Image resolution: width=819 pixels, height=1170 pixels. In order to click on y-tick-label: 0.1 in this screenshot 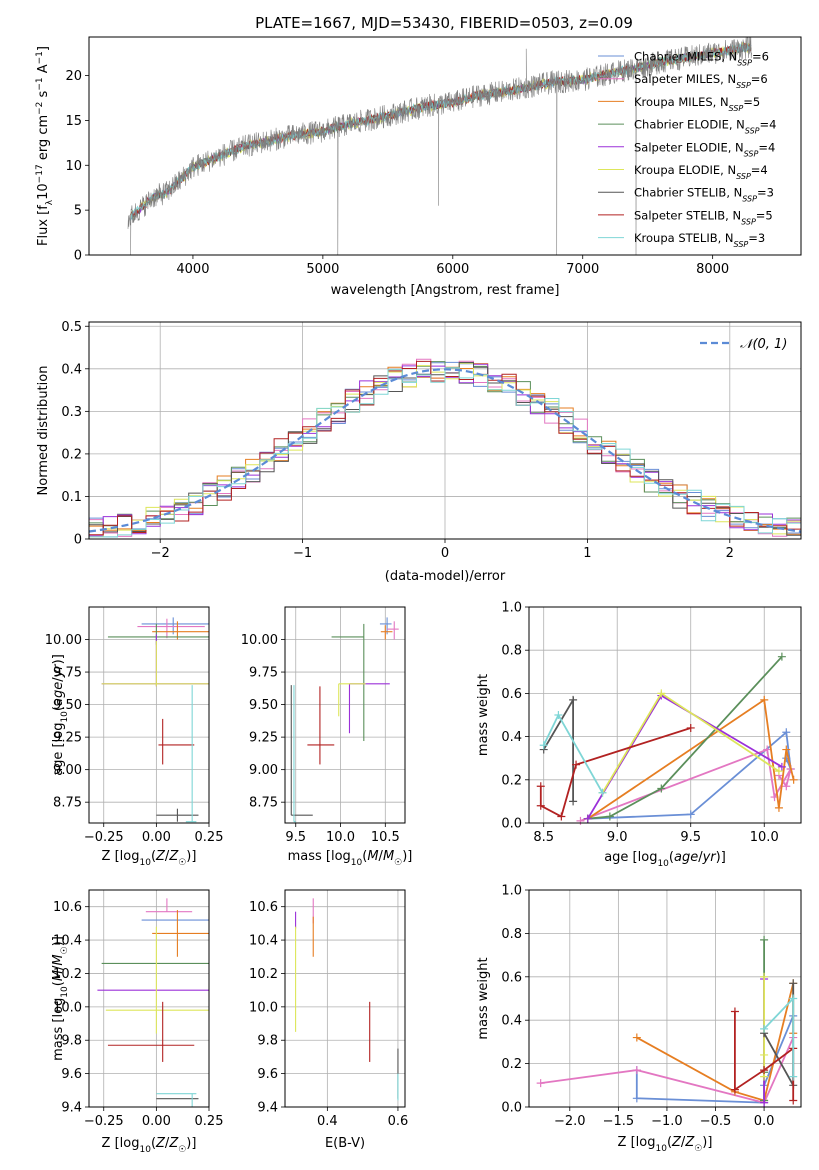, I will do `click(71, 497)`.